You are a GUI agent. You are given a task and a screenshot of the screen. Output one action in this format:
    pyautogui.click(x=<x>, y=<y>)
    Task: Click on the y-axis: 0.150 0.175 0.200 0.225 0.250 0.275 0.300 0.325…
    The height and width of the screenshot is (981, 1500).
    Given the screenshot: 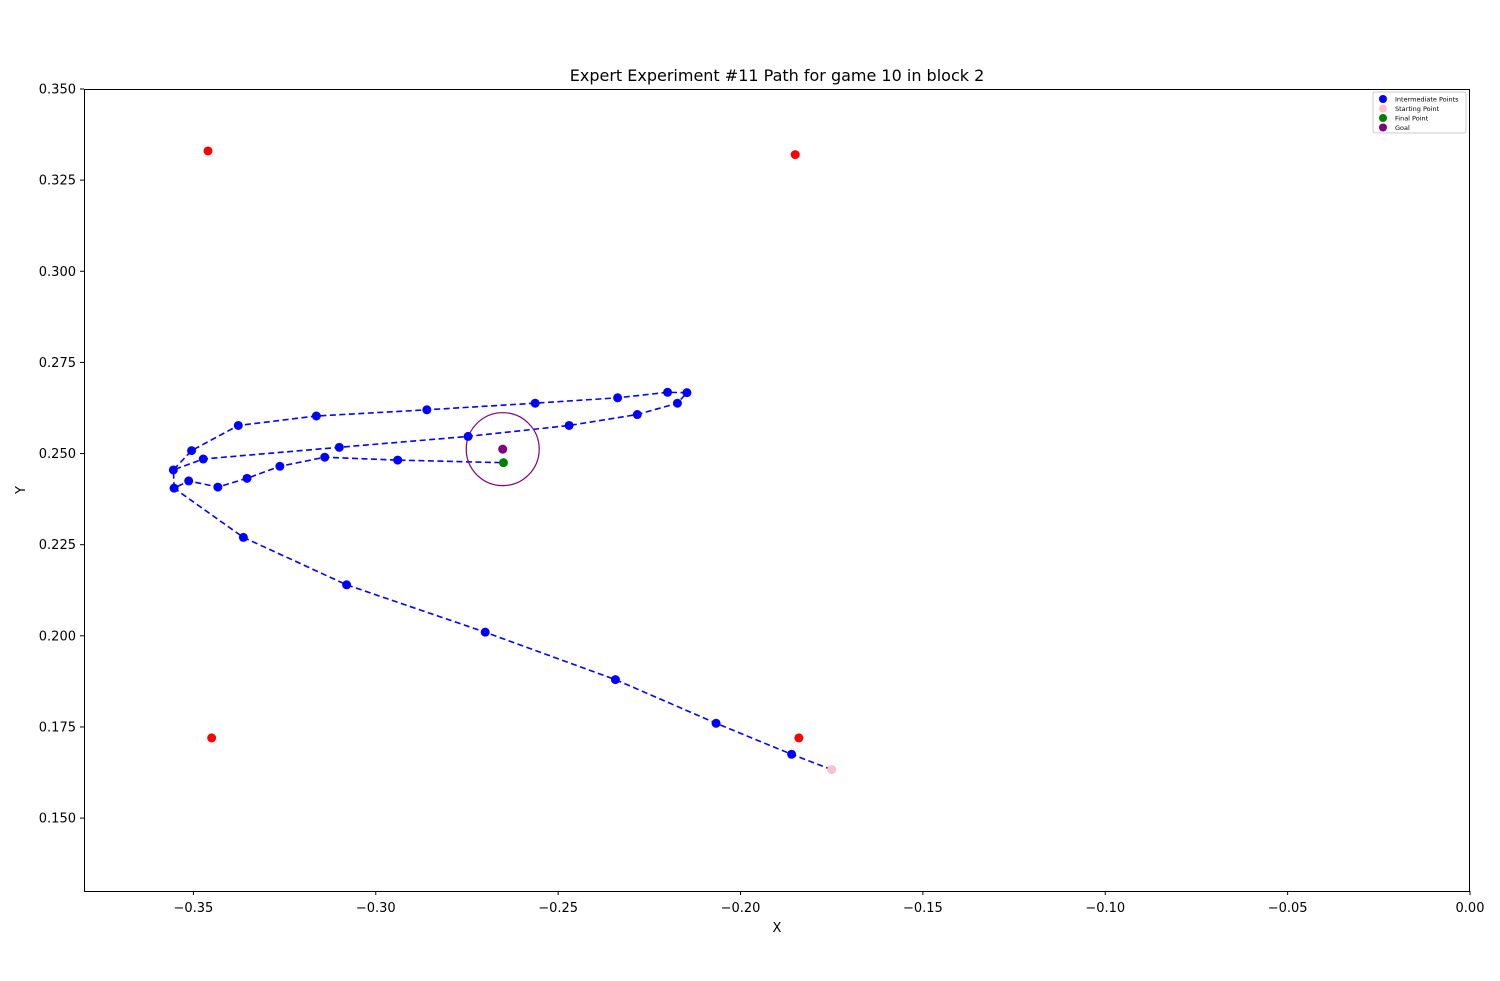 What is the action you would take?
    pyautogui.click(x=61, y=455)
    